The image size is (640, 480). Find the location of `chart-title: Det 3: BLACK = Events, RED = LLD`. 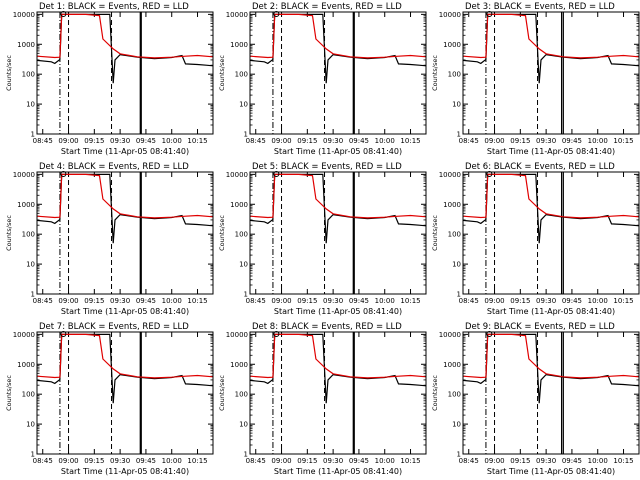

chart-title: Det 3: BLACK = Events, RED = LLD is located at coordinates (540, 7).